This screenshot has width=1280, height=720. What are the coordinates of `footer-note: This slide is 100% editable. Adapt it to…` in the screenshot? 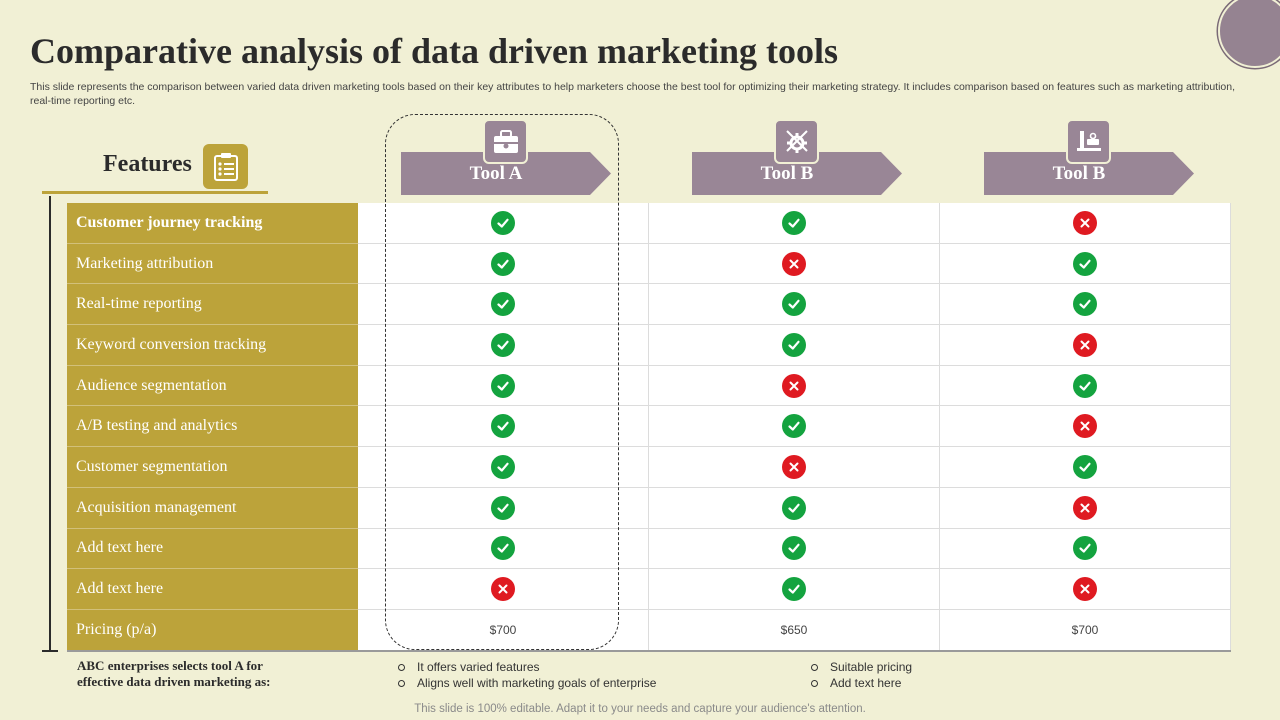 It's located at (640, 709).